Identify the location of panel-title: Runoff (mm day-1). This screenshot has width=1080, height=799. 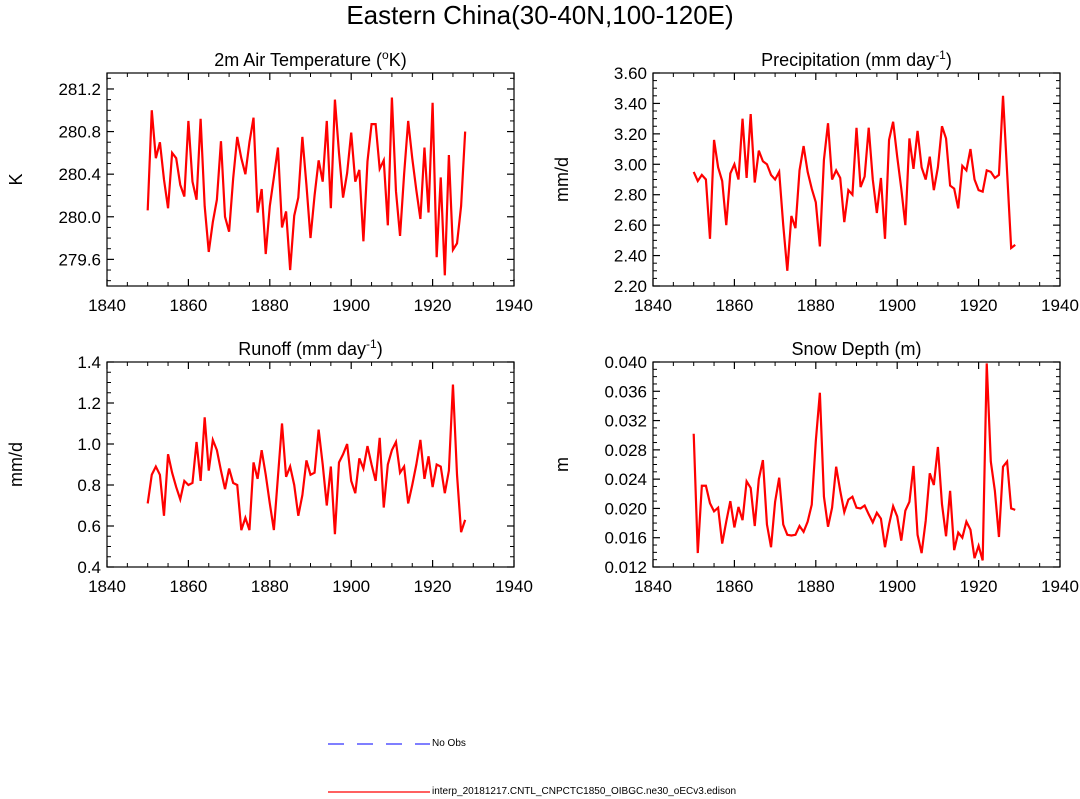
(310, 348).